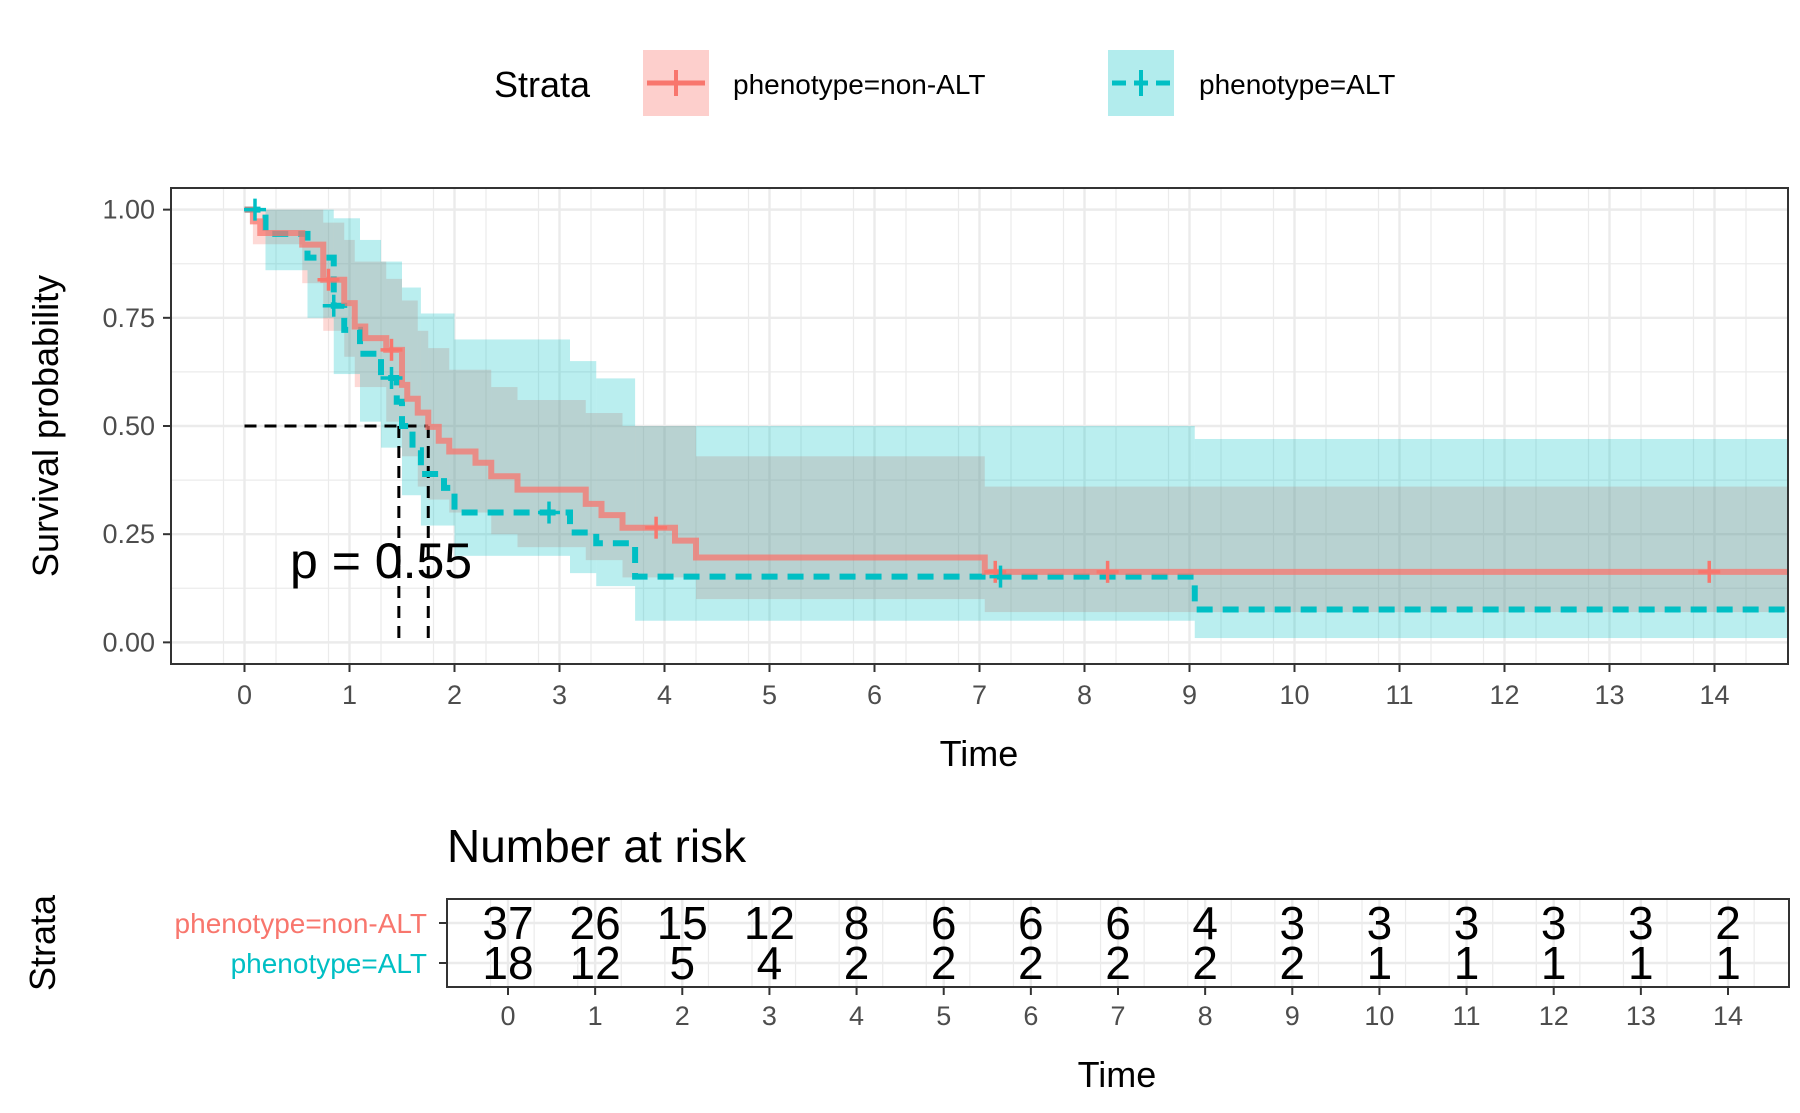  Describe the element at coordinates (597, 846) in the screenshot. I see `risk-table-title: Number at risk` at that location.